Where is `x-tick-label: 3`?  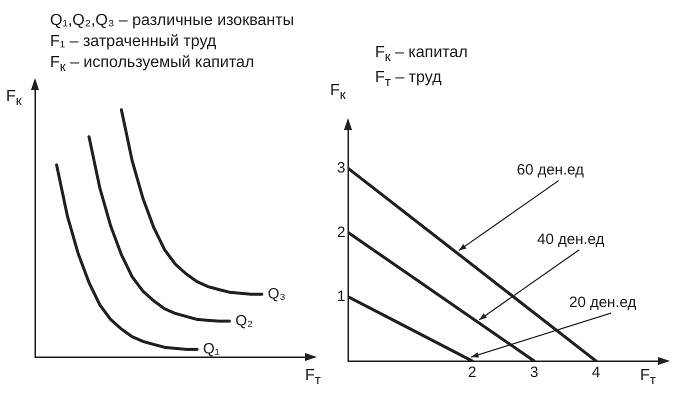 x-tick-label: 3 is located at coordinates (534, 373).